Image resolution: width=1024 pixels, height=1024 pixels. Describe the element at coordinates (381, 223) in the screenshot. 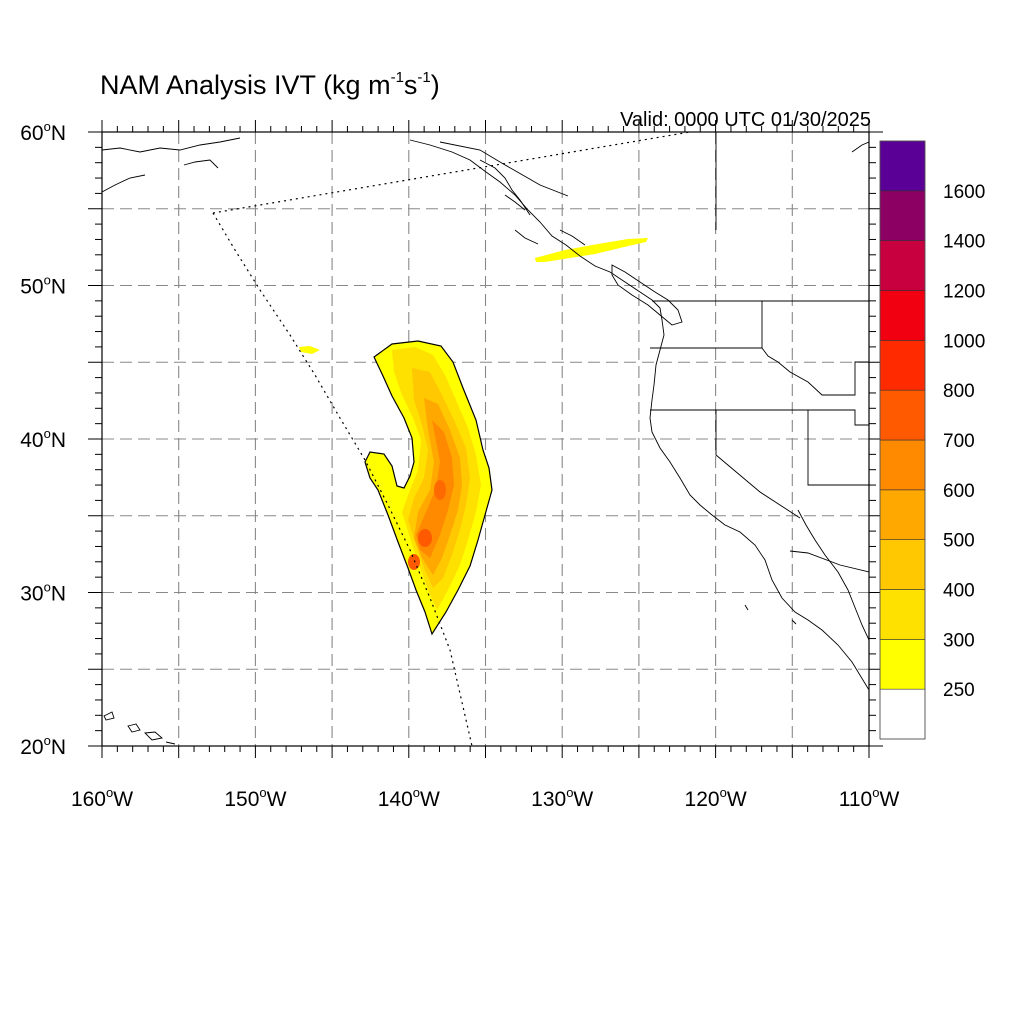

I see `alaska-coast` at that location.